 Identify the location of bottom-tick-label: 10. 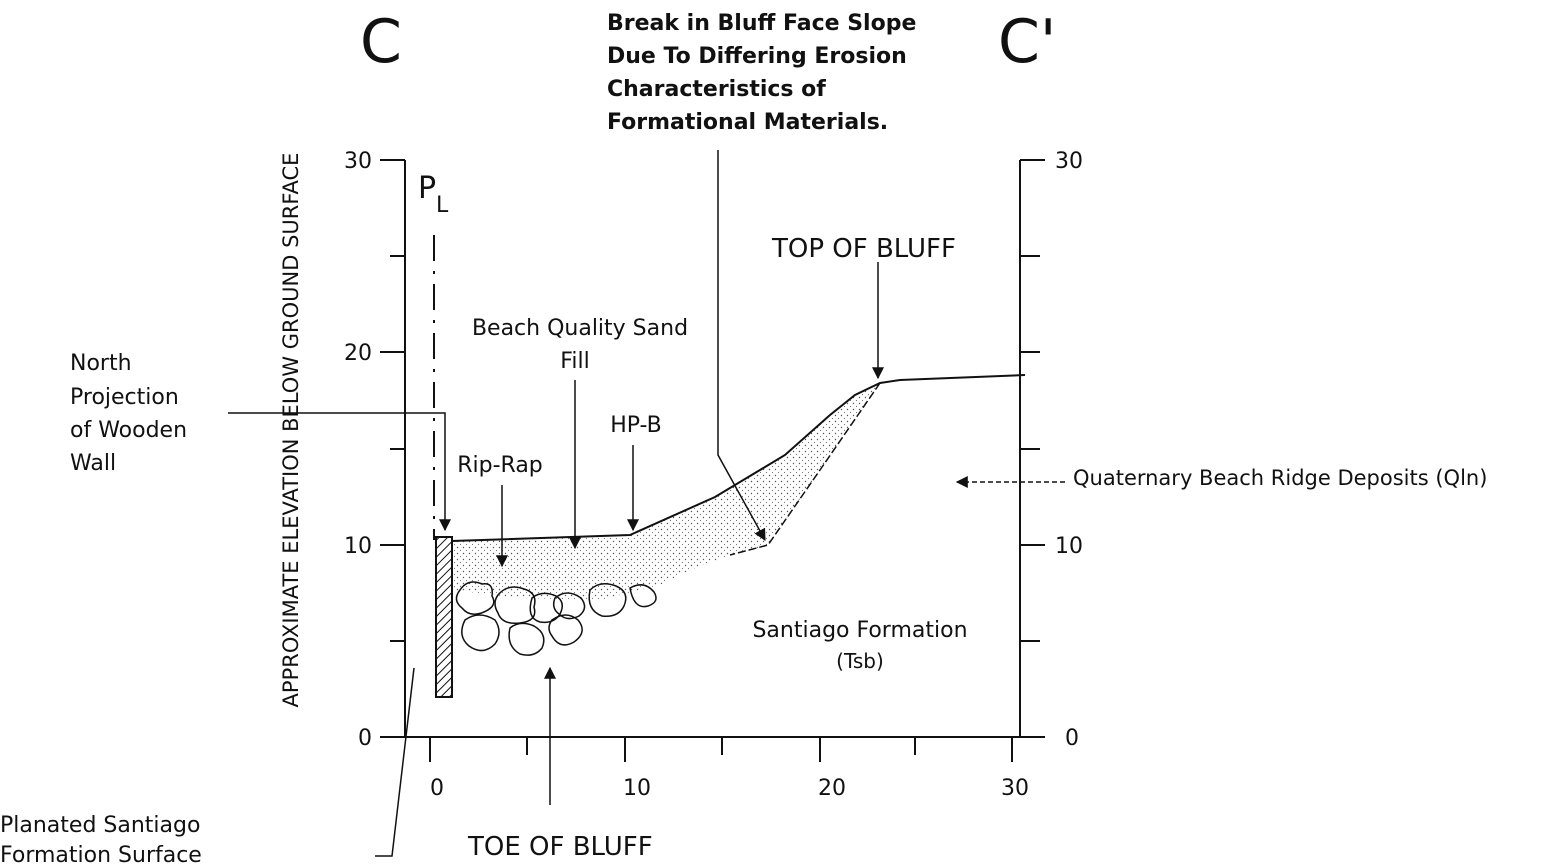
(637, 788).